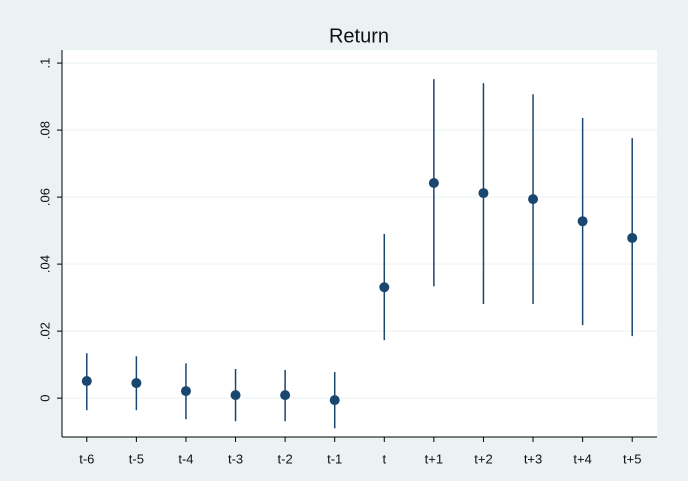 Image resolution: width=688 pixels, height=481 pixels. I want to click on x-tick-label: t-4, so click(185, 458).